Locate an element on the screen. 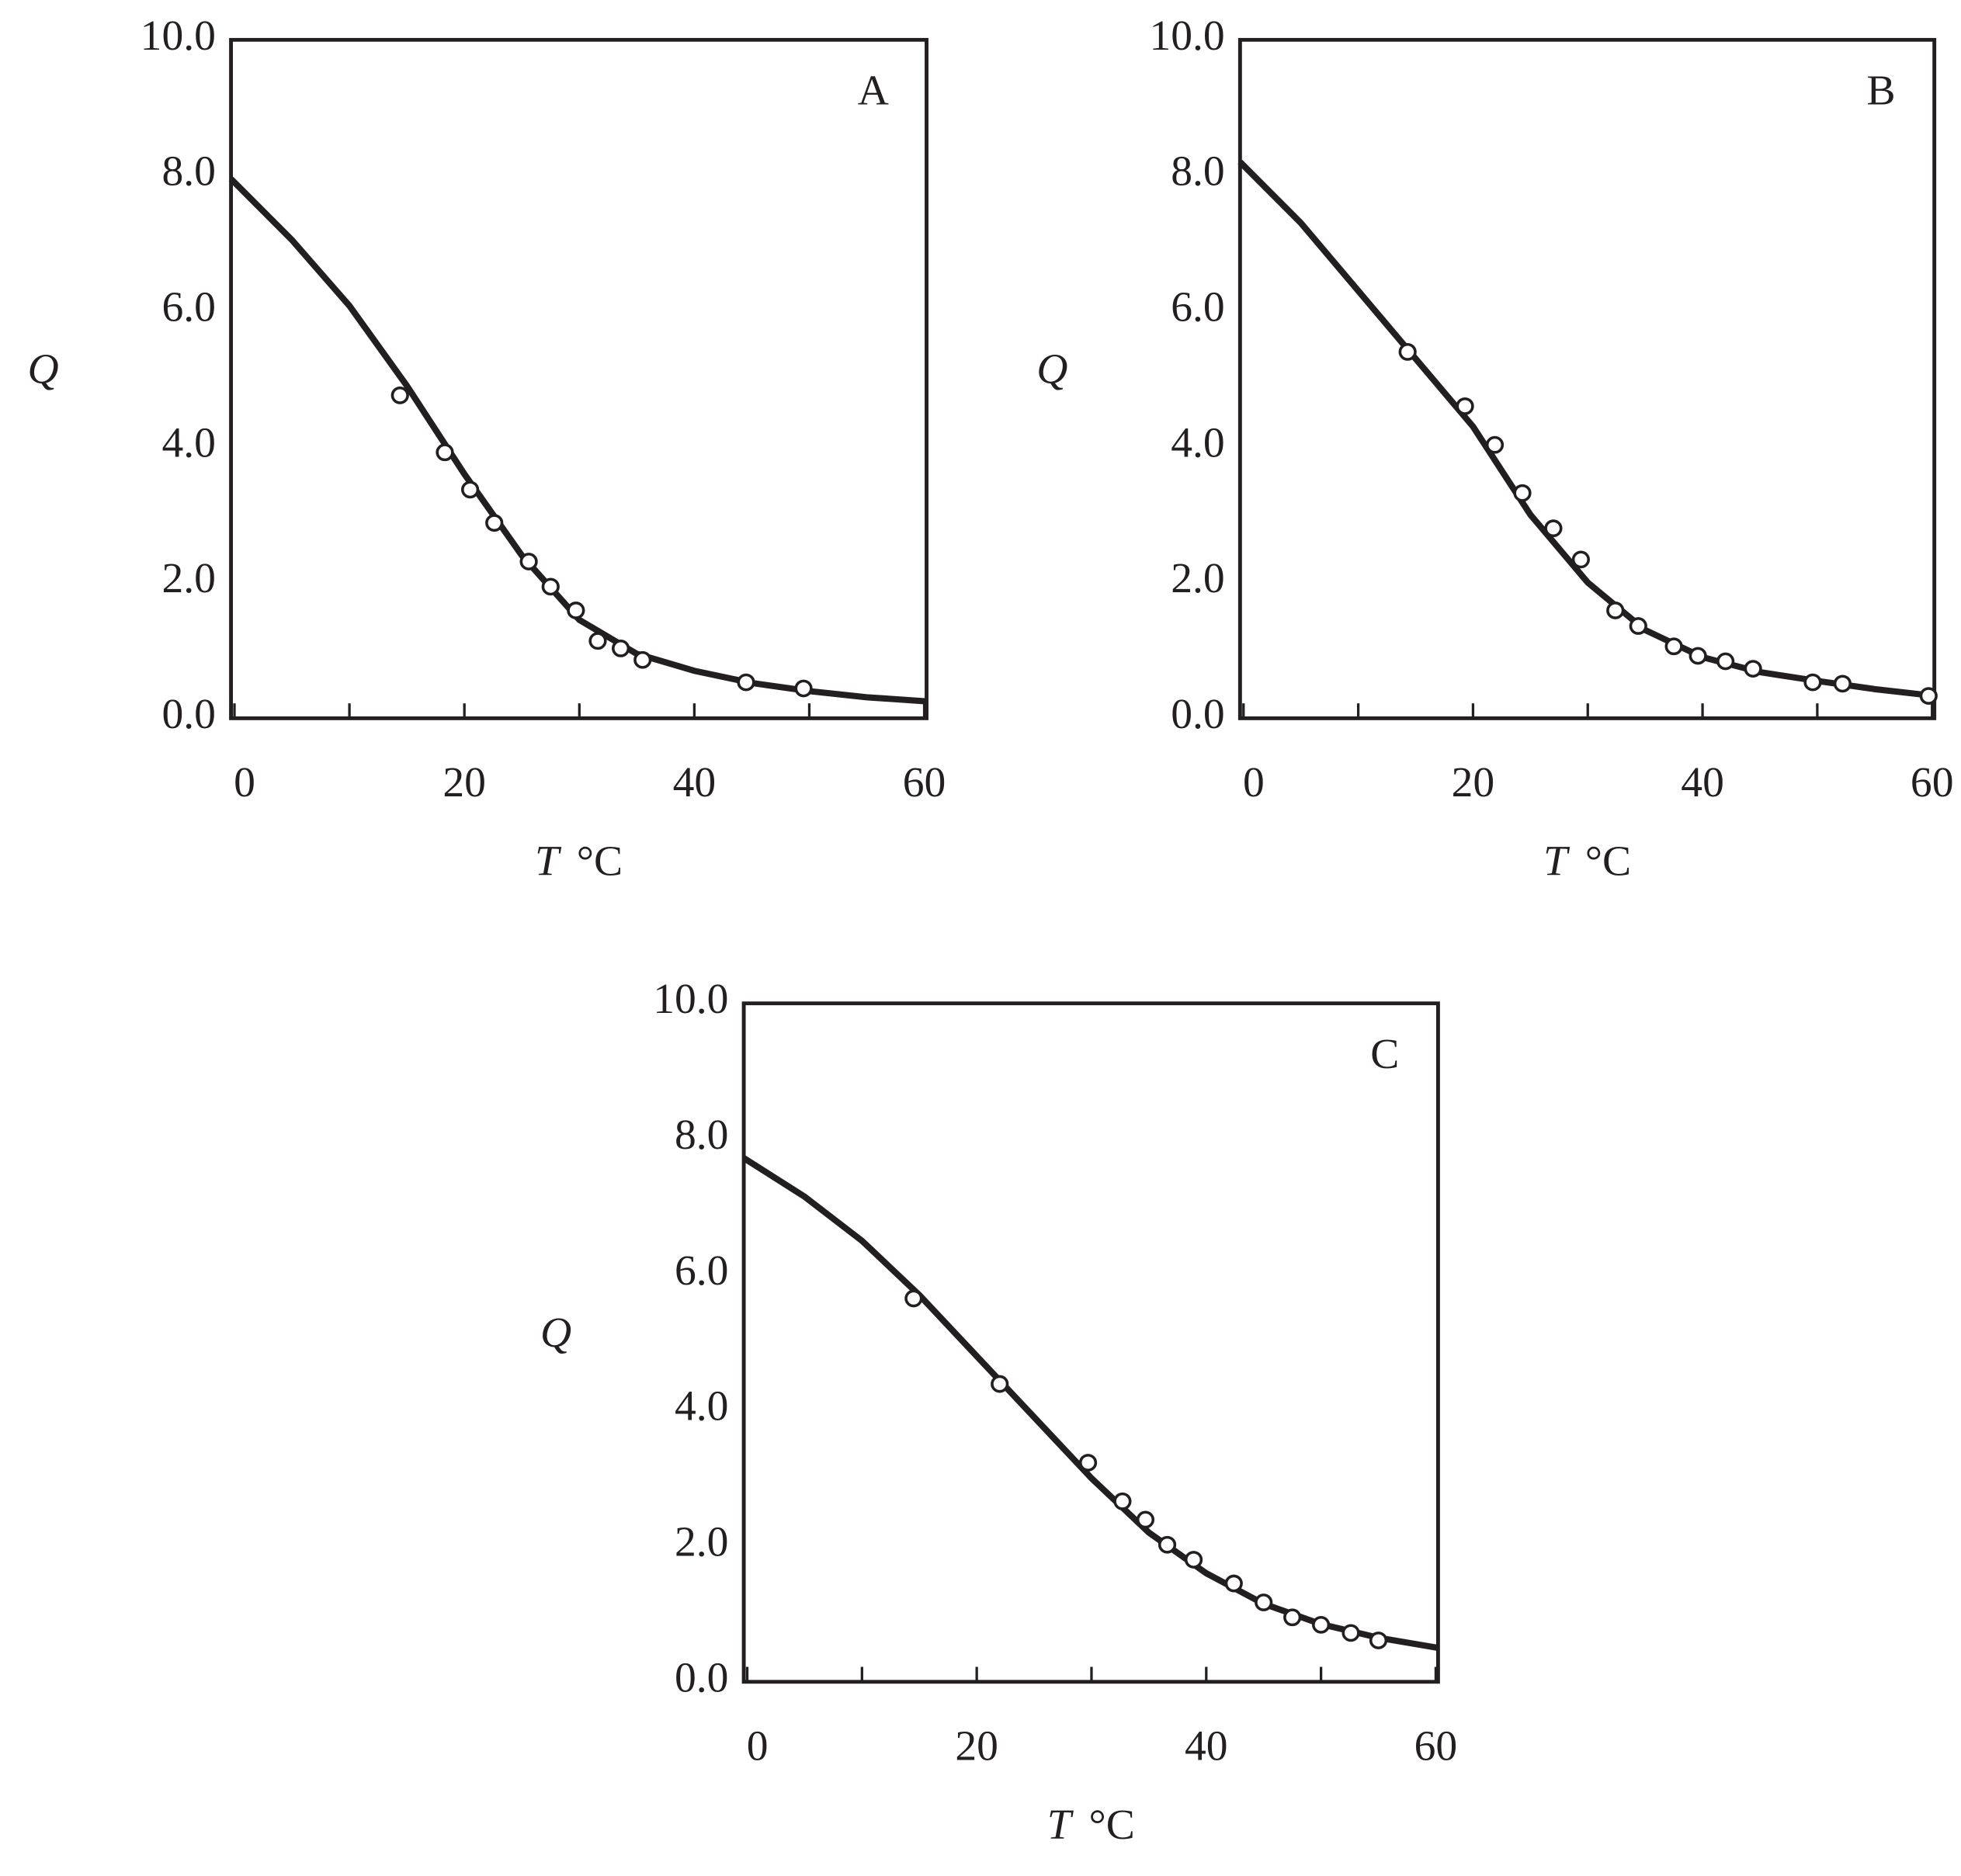 Image resolution: width=1961 pixels, height=1876 pixels. panel-label: B is located at coordinates (1880, 90).